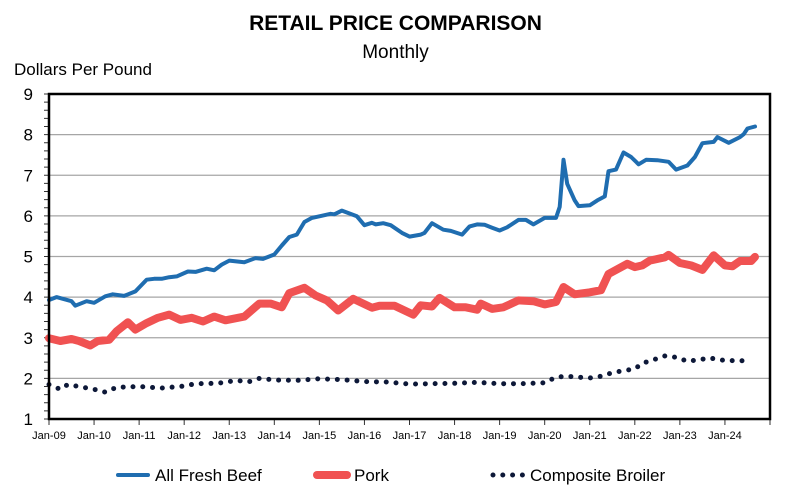 The height and width of the screenshot is (500, 791). Describe the element at coordinates (28, 135) in the screenshot. I see `y-tick-label: 8` at that location.